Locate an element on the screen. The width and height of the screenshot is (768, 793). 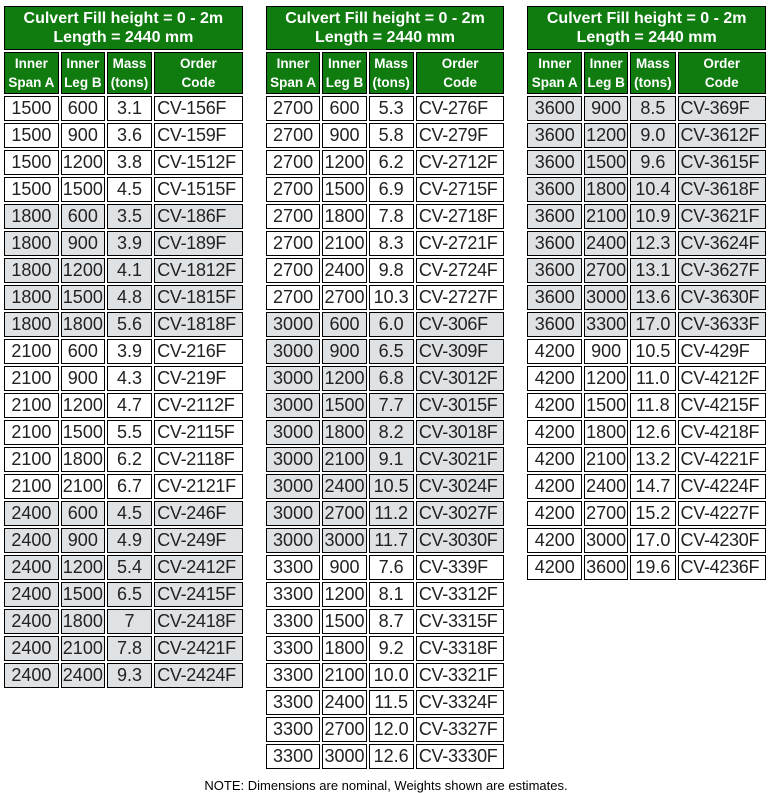
table-row: 2100 1200 4.7 CV-2112F is located at coordinates (123, 405).